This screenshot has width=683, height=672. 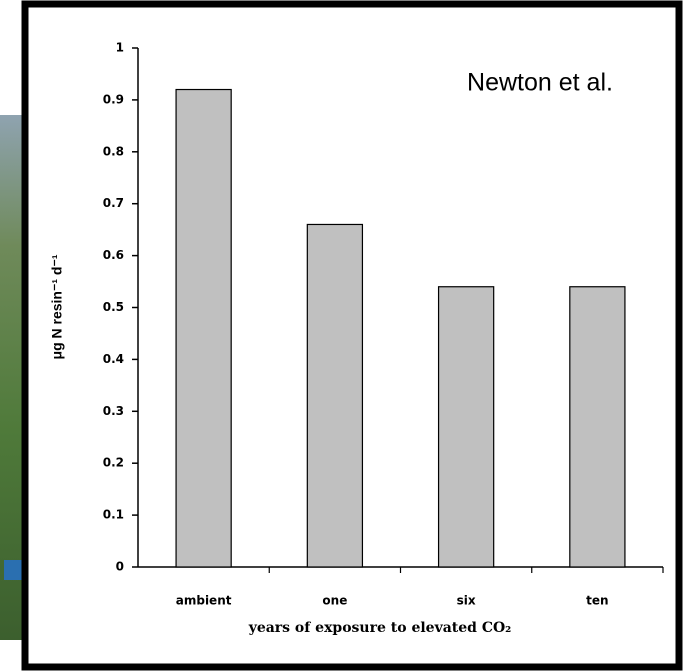 What do you see at coordinates (204, 601) in the screenshot?
I see `x-tick-label: ambient` at bounding box center [204, 601].